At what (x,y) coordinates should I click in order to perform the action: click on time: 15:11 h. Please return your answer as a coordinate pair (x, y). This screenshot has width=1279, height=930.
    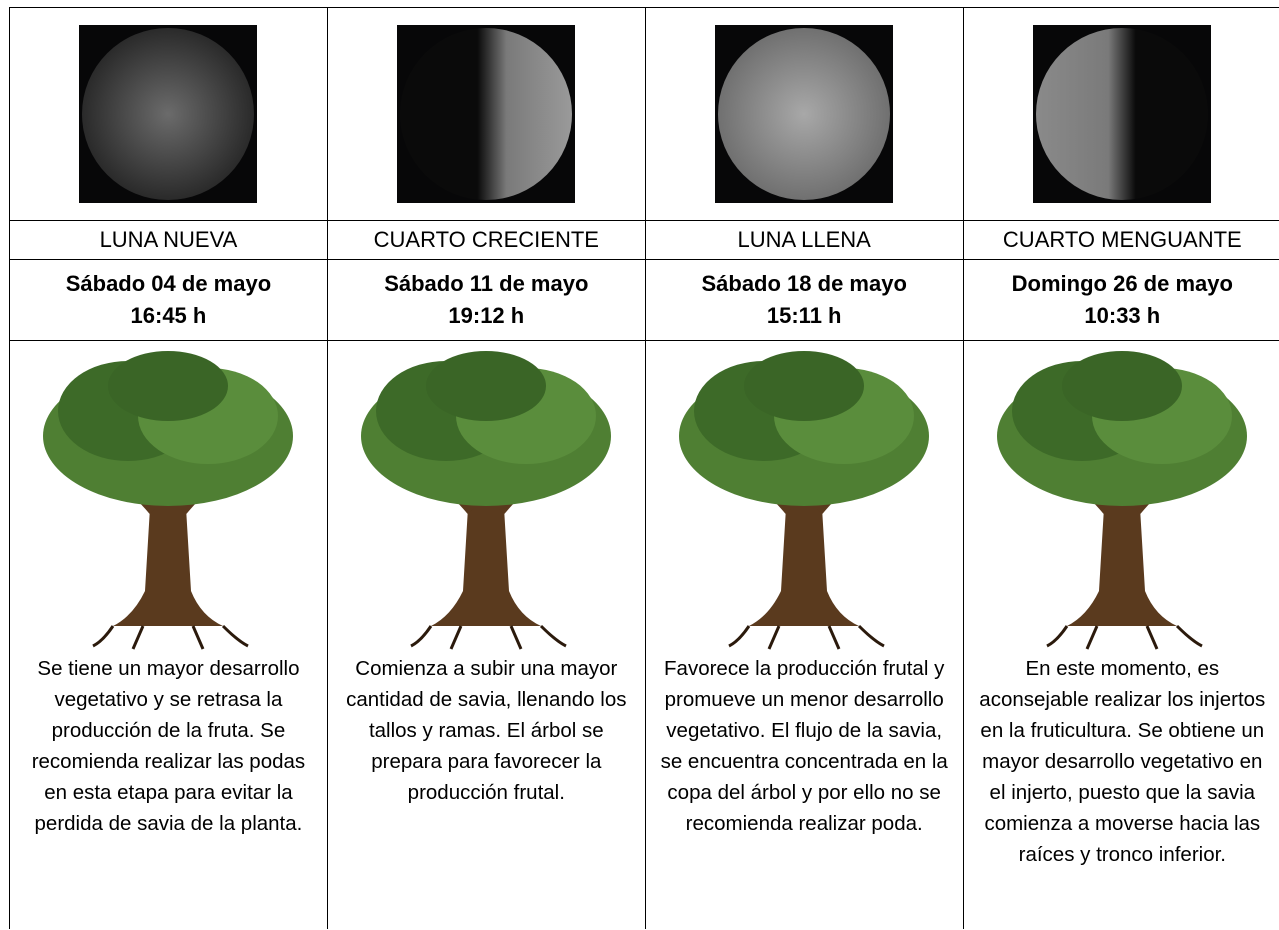
    Looking at the image, I should click on (804, 315).